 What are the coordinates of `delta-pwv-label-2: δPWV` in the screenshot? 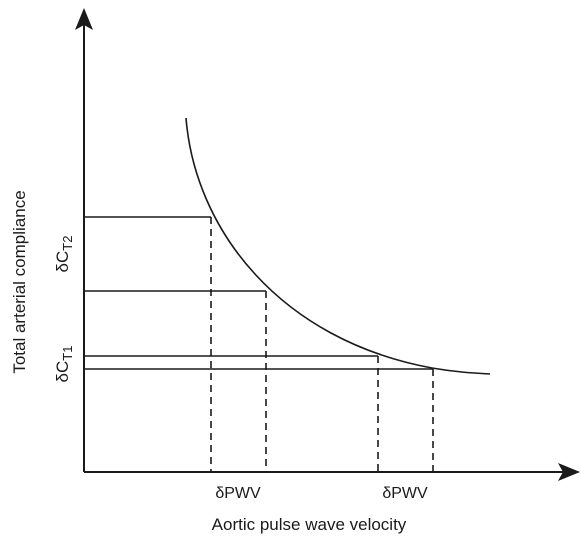 It's located at (405, 493).